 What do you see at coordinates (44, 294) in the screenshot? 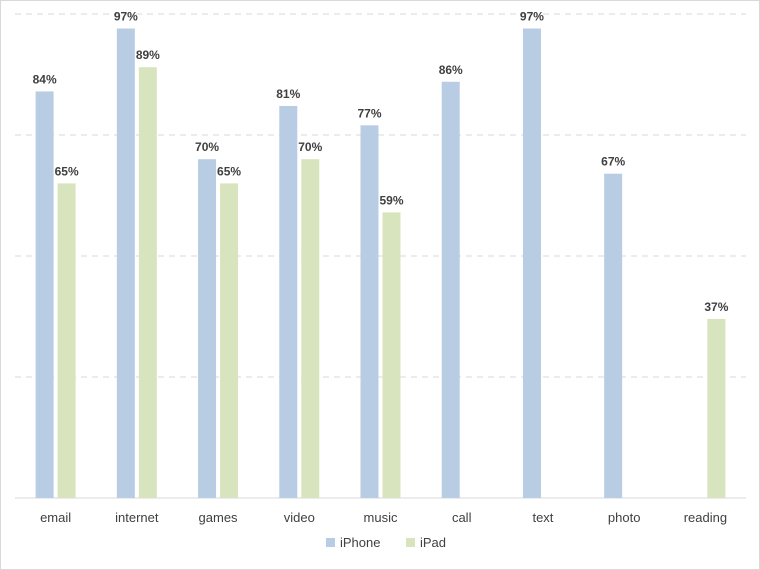
I see `bar-iphone-email` at bounding box center [44, 294].